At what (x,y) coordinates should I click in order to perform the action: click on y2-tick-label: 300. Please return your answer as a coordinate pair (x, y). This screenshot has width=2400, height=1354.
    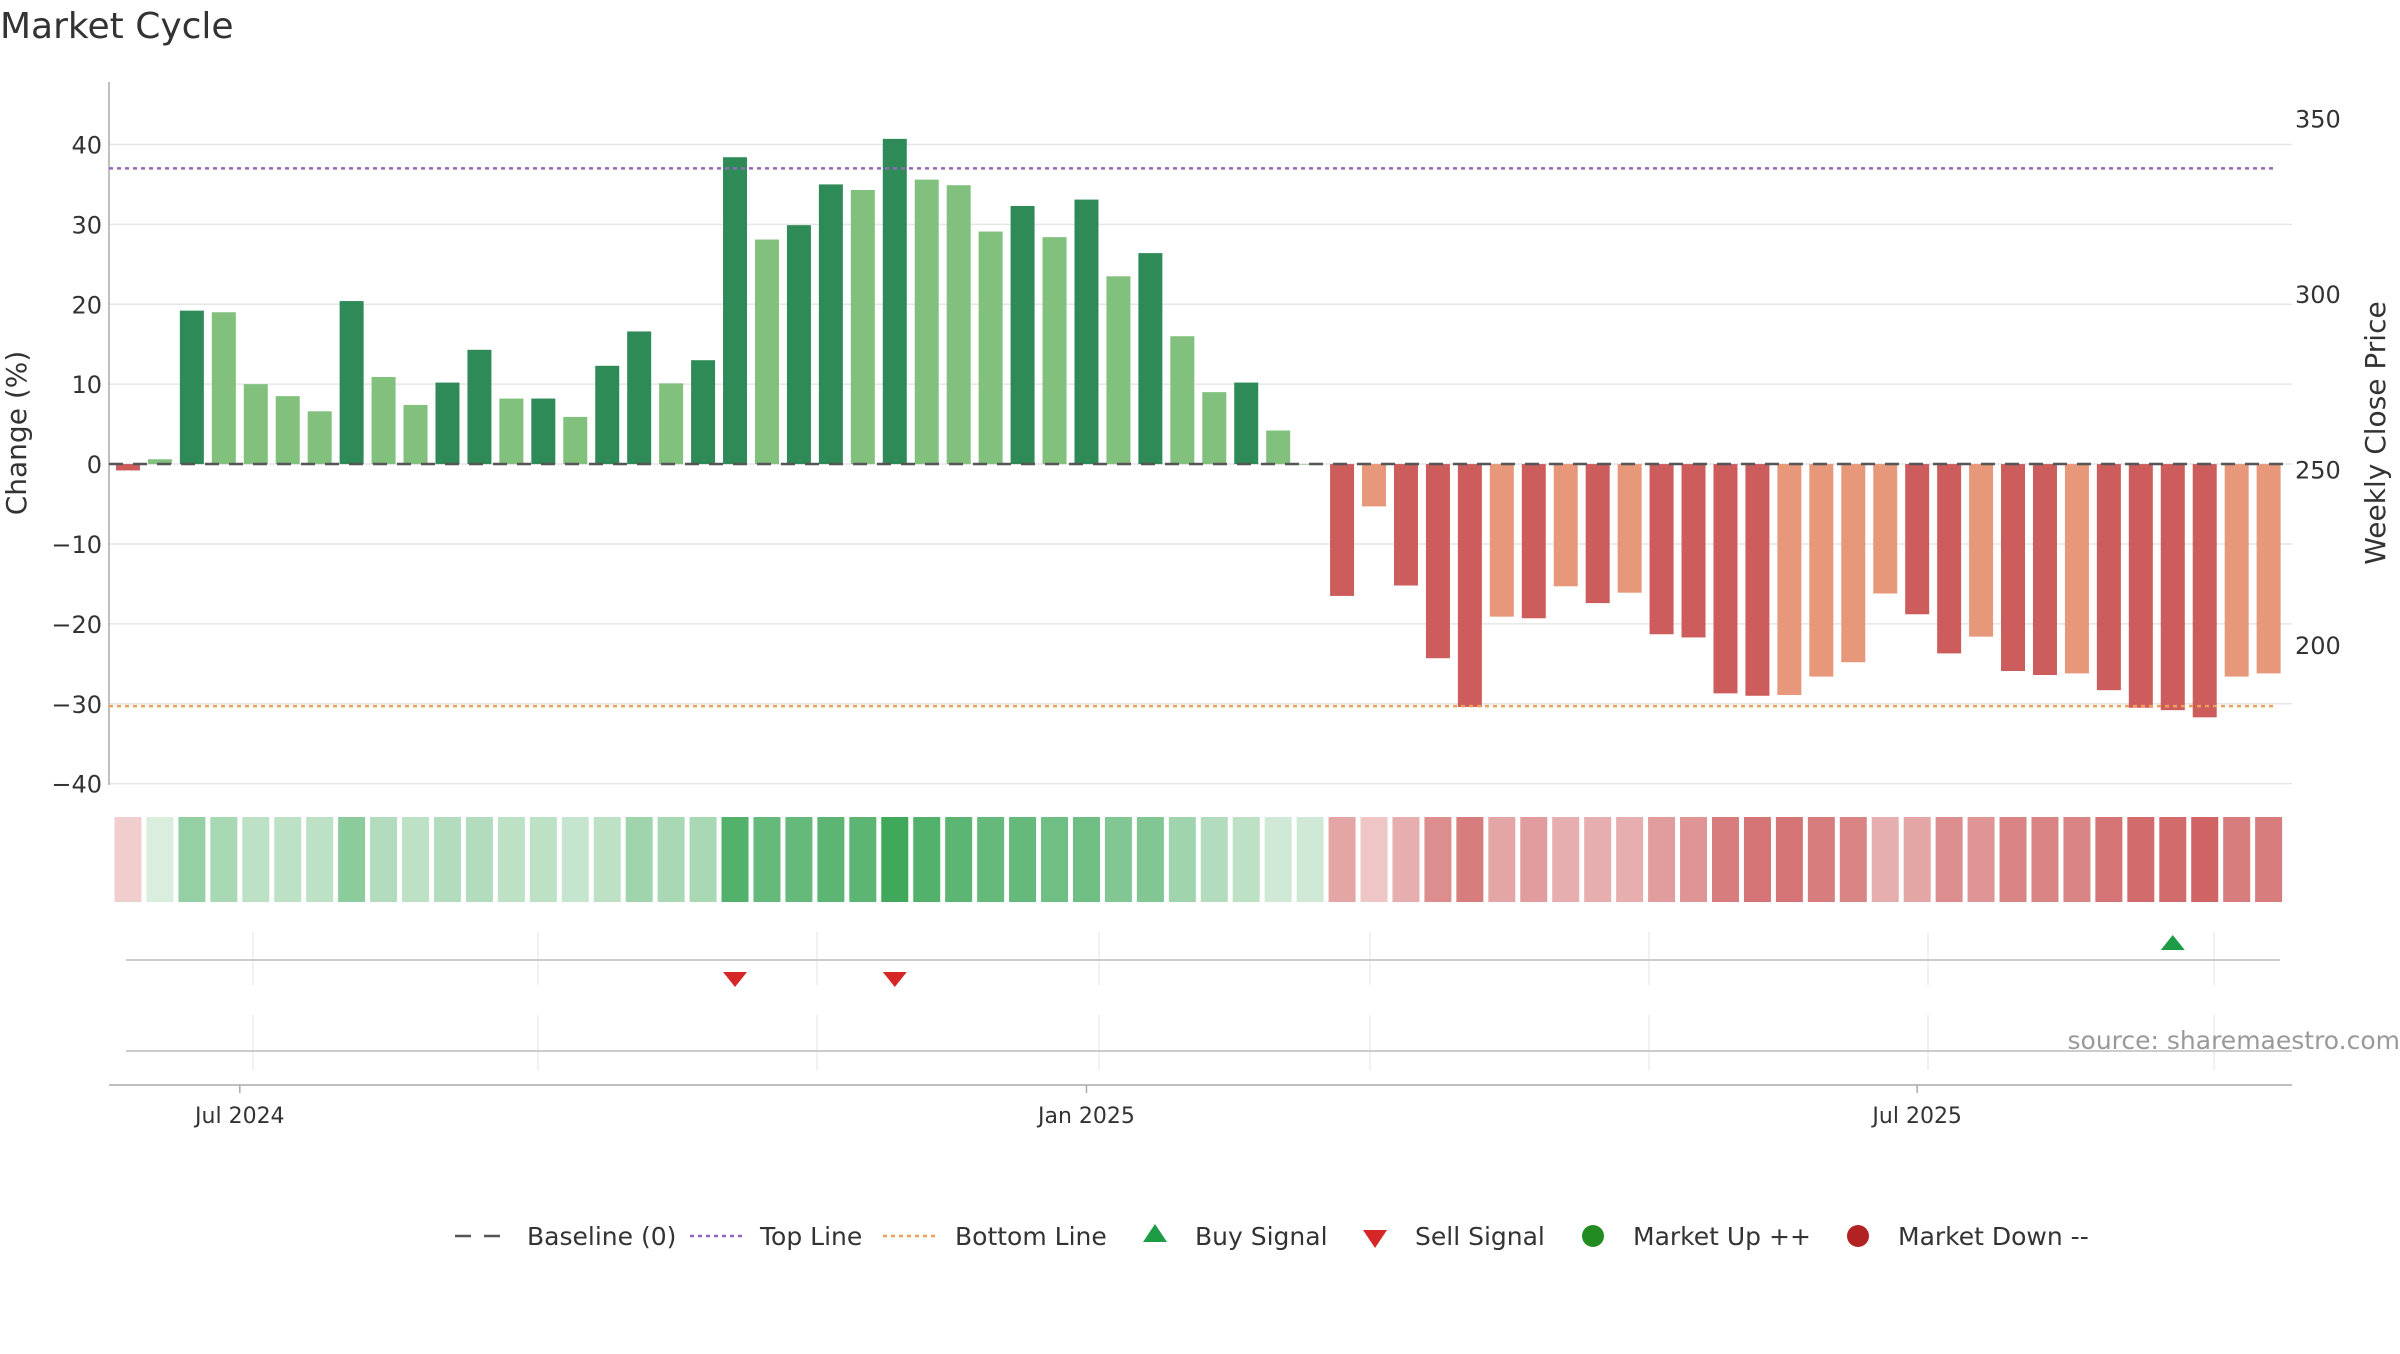
    Looking at the image, I should click on (2318, 295).